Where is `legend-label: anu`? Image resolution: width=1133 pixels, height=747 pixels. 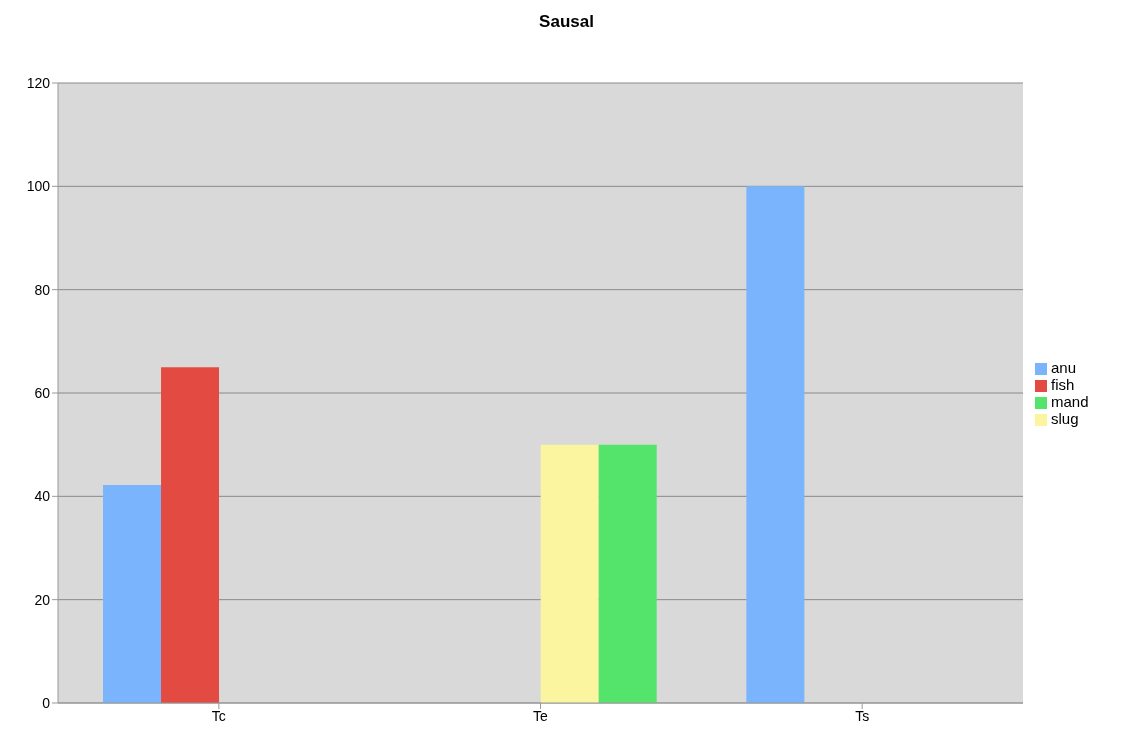
legend-label: anu is located at coordinates (1064, 367).